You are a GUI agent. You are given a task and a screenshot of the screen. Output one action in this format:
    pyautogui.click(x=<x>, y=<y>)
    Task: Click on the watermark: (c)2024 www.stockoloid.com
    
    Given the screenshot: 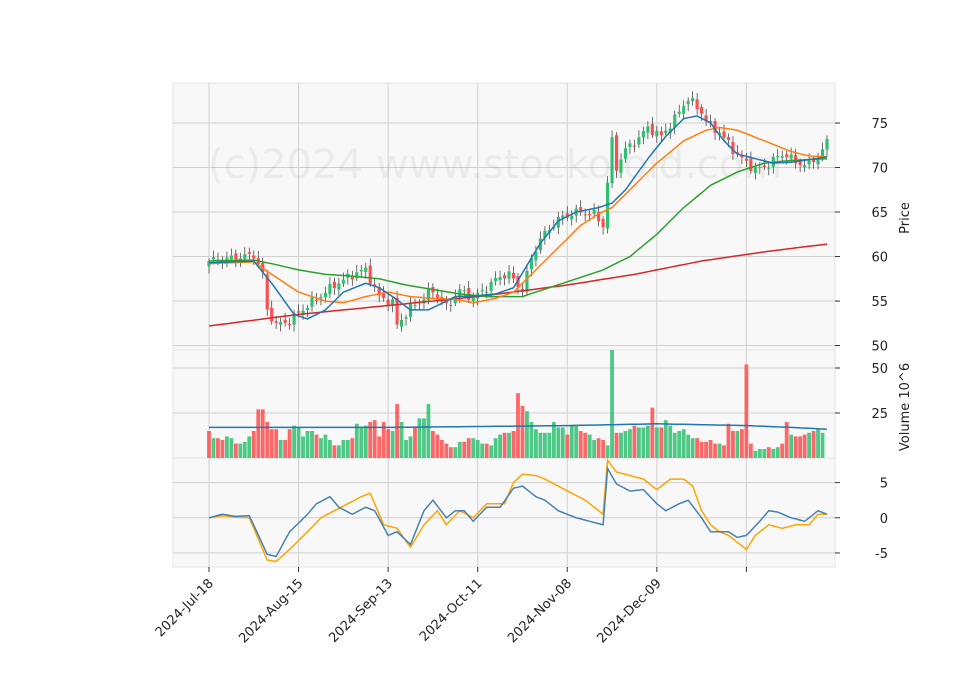 What is the action you would take?
    pyautogui.click(x=495, y=165)
    